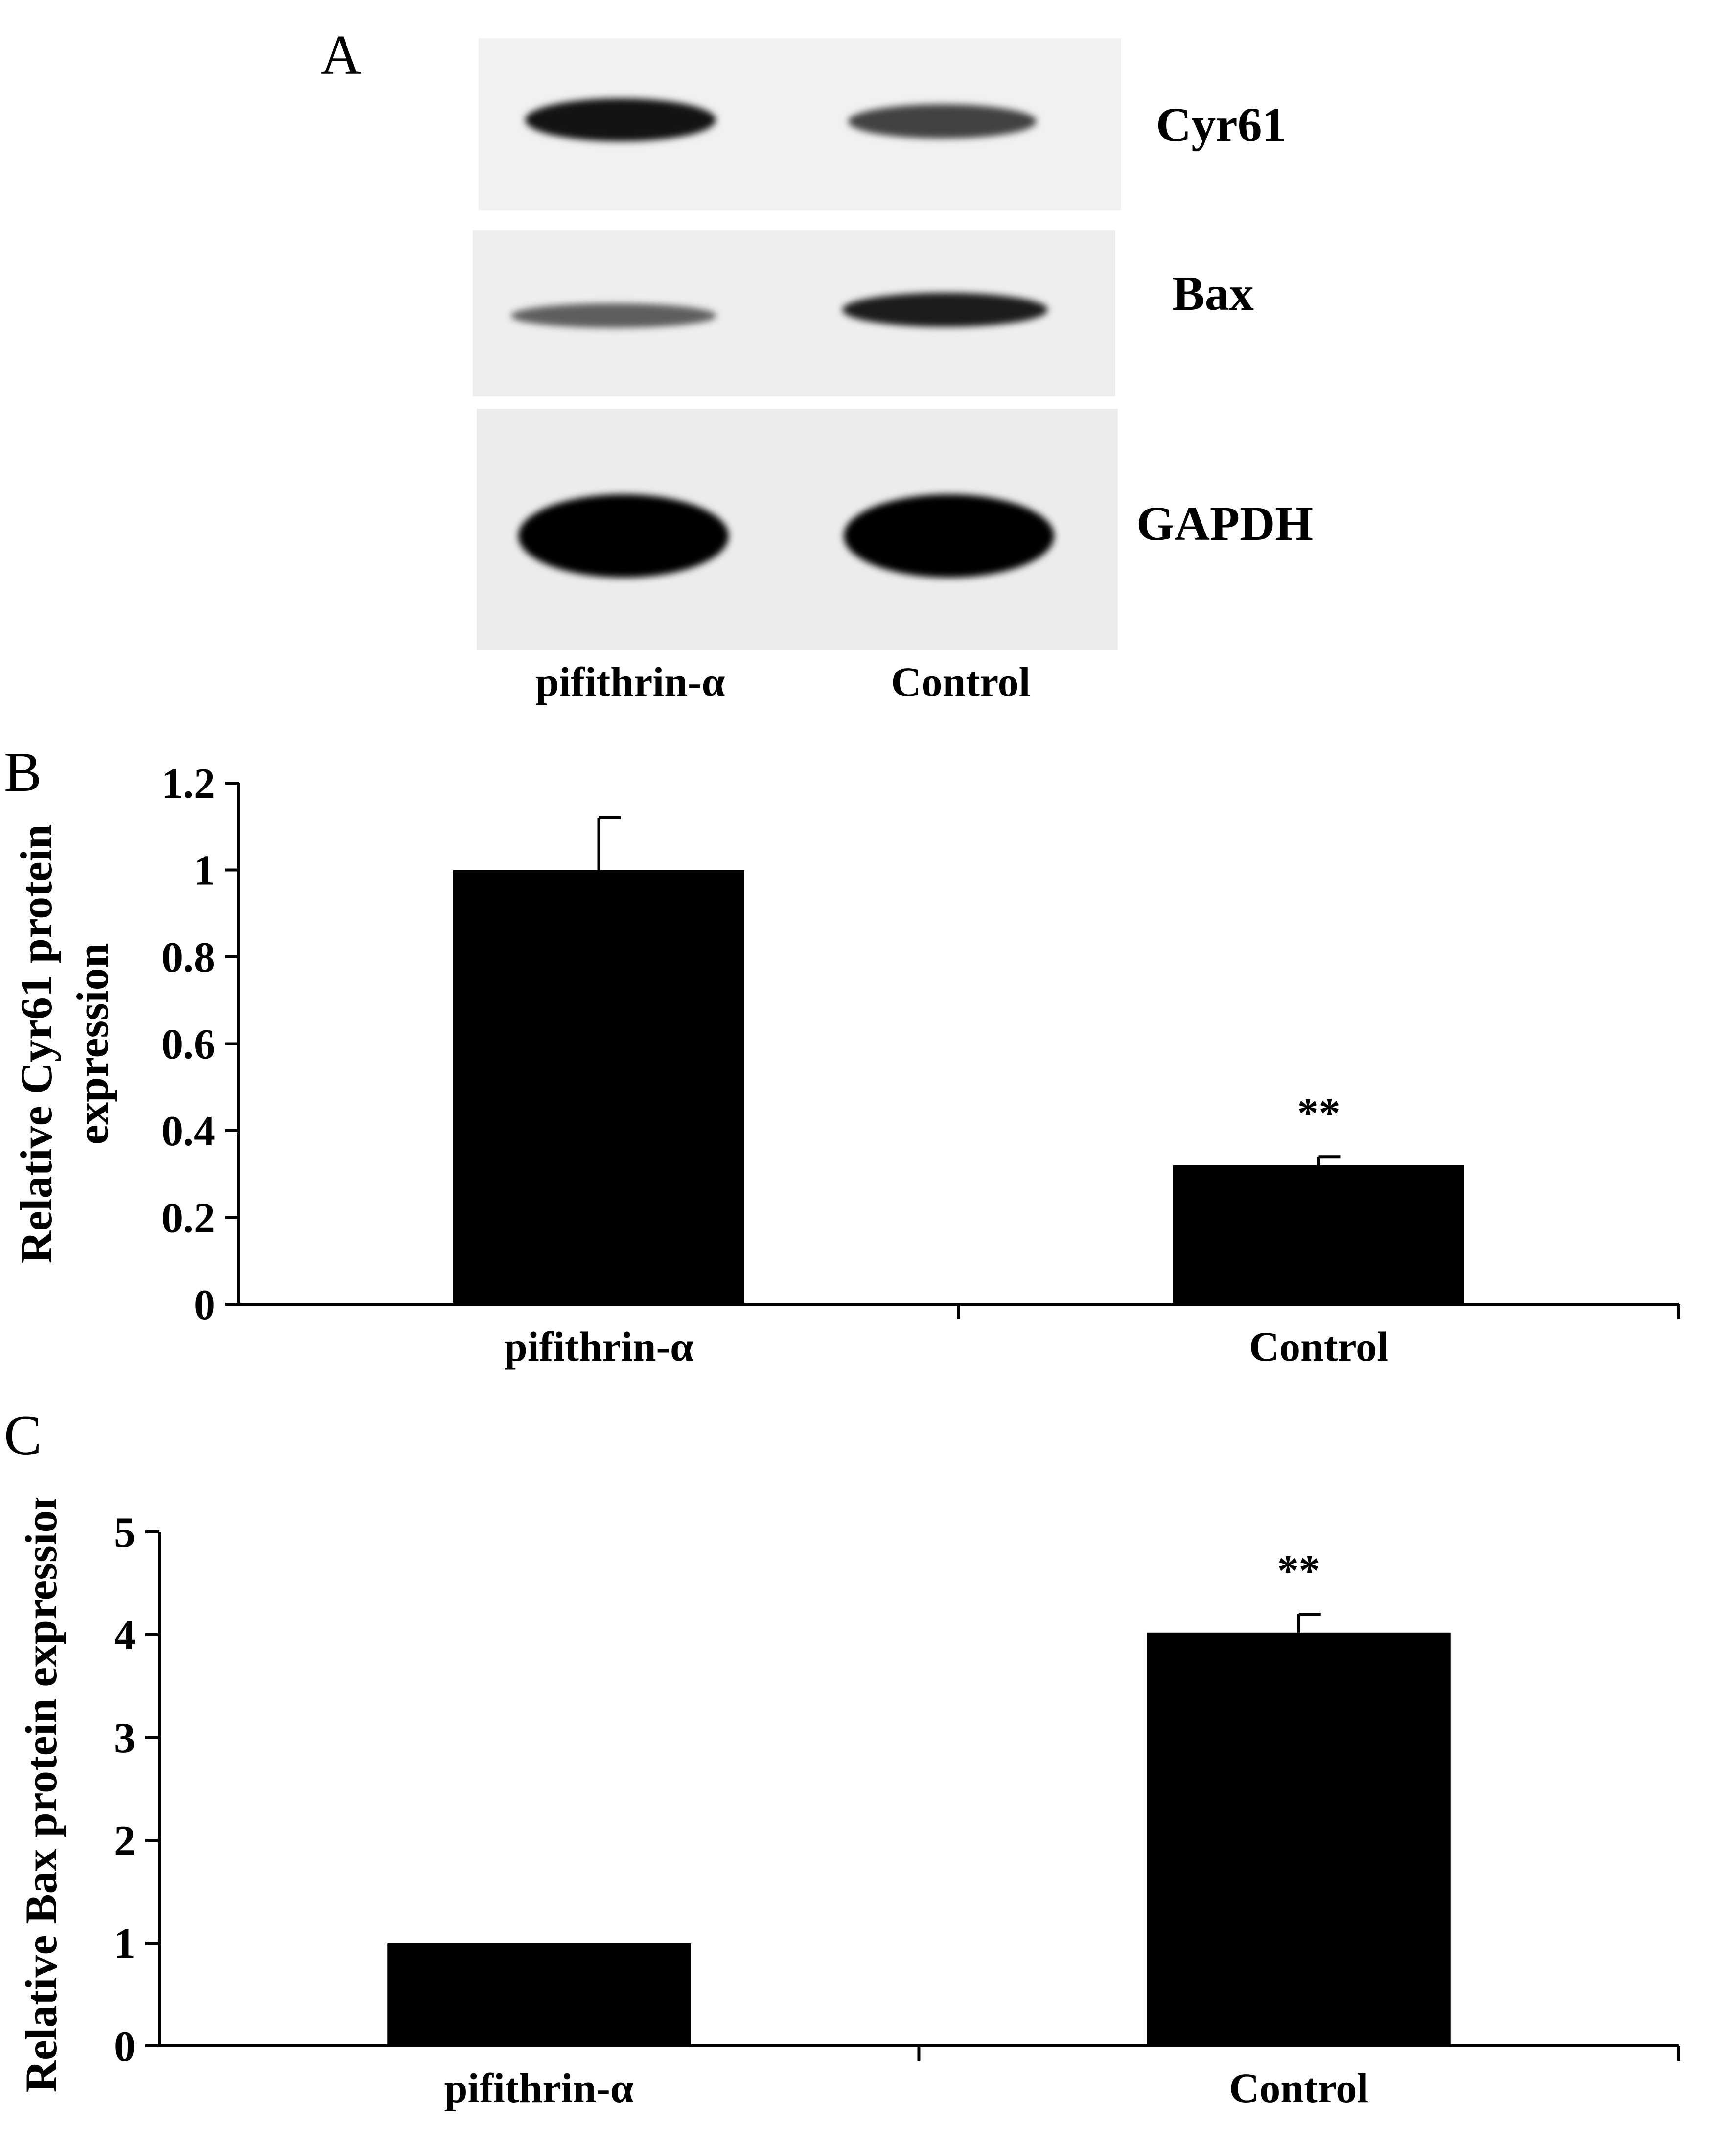 The width and height of the screenshot is (1709, 2156). I want to click on blot-strip-gapdh, so click(797, 529).